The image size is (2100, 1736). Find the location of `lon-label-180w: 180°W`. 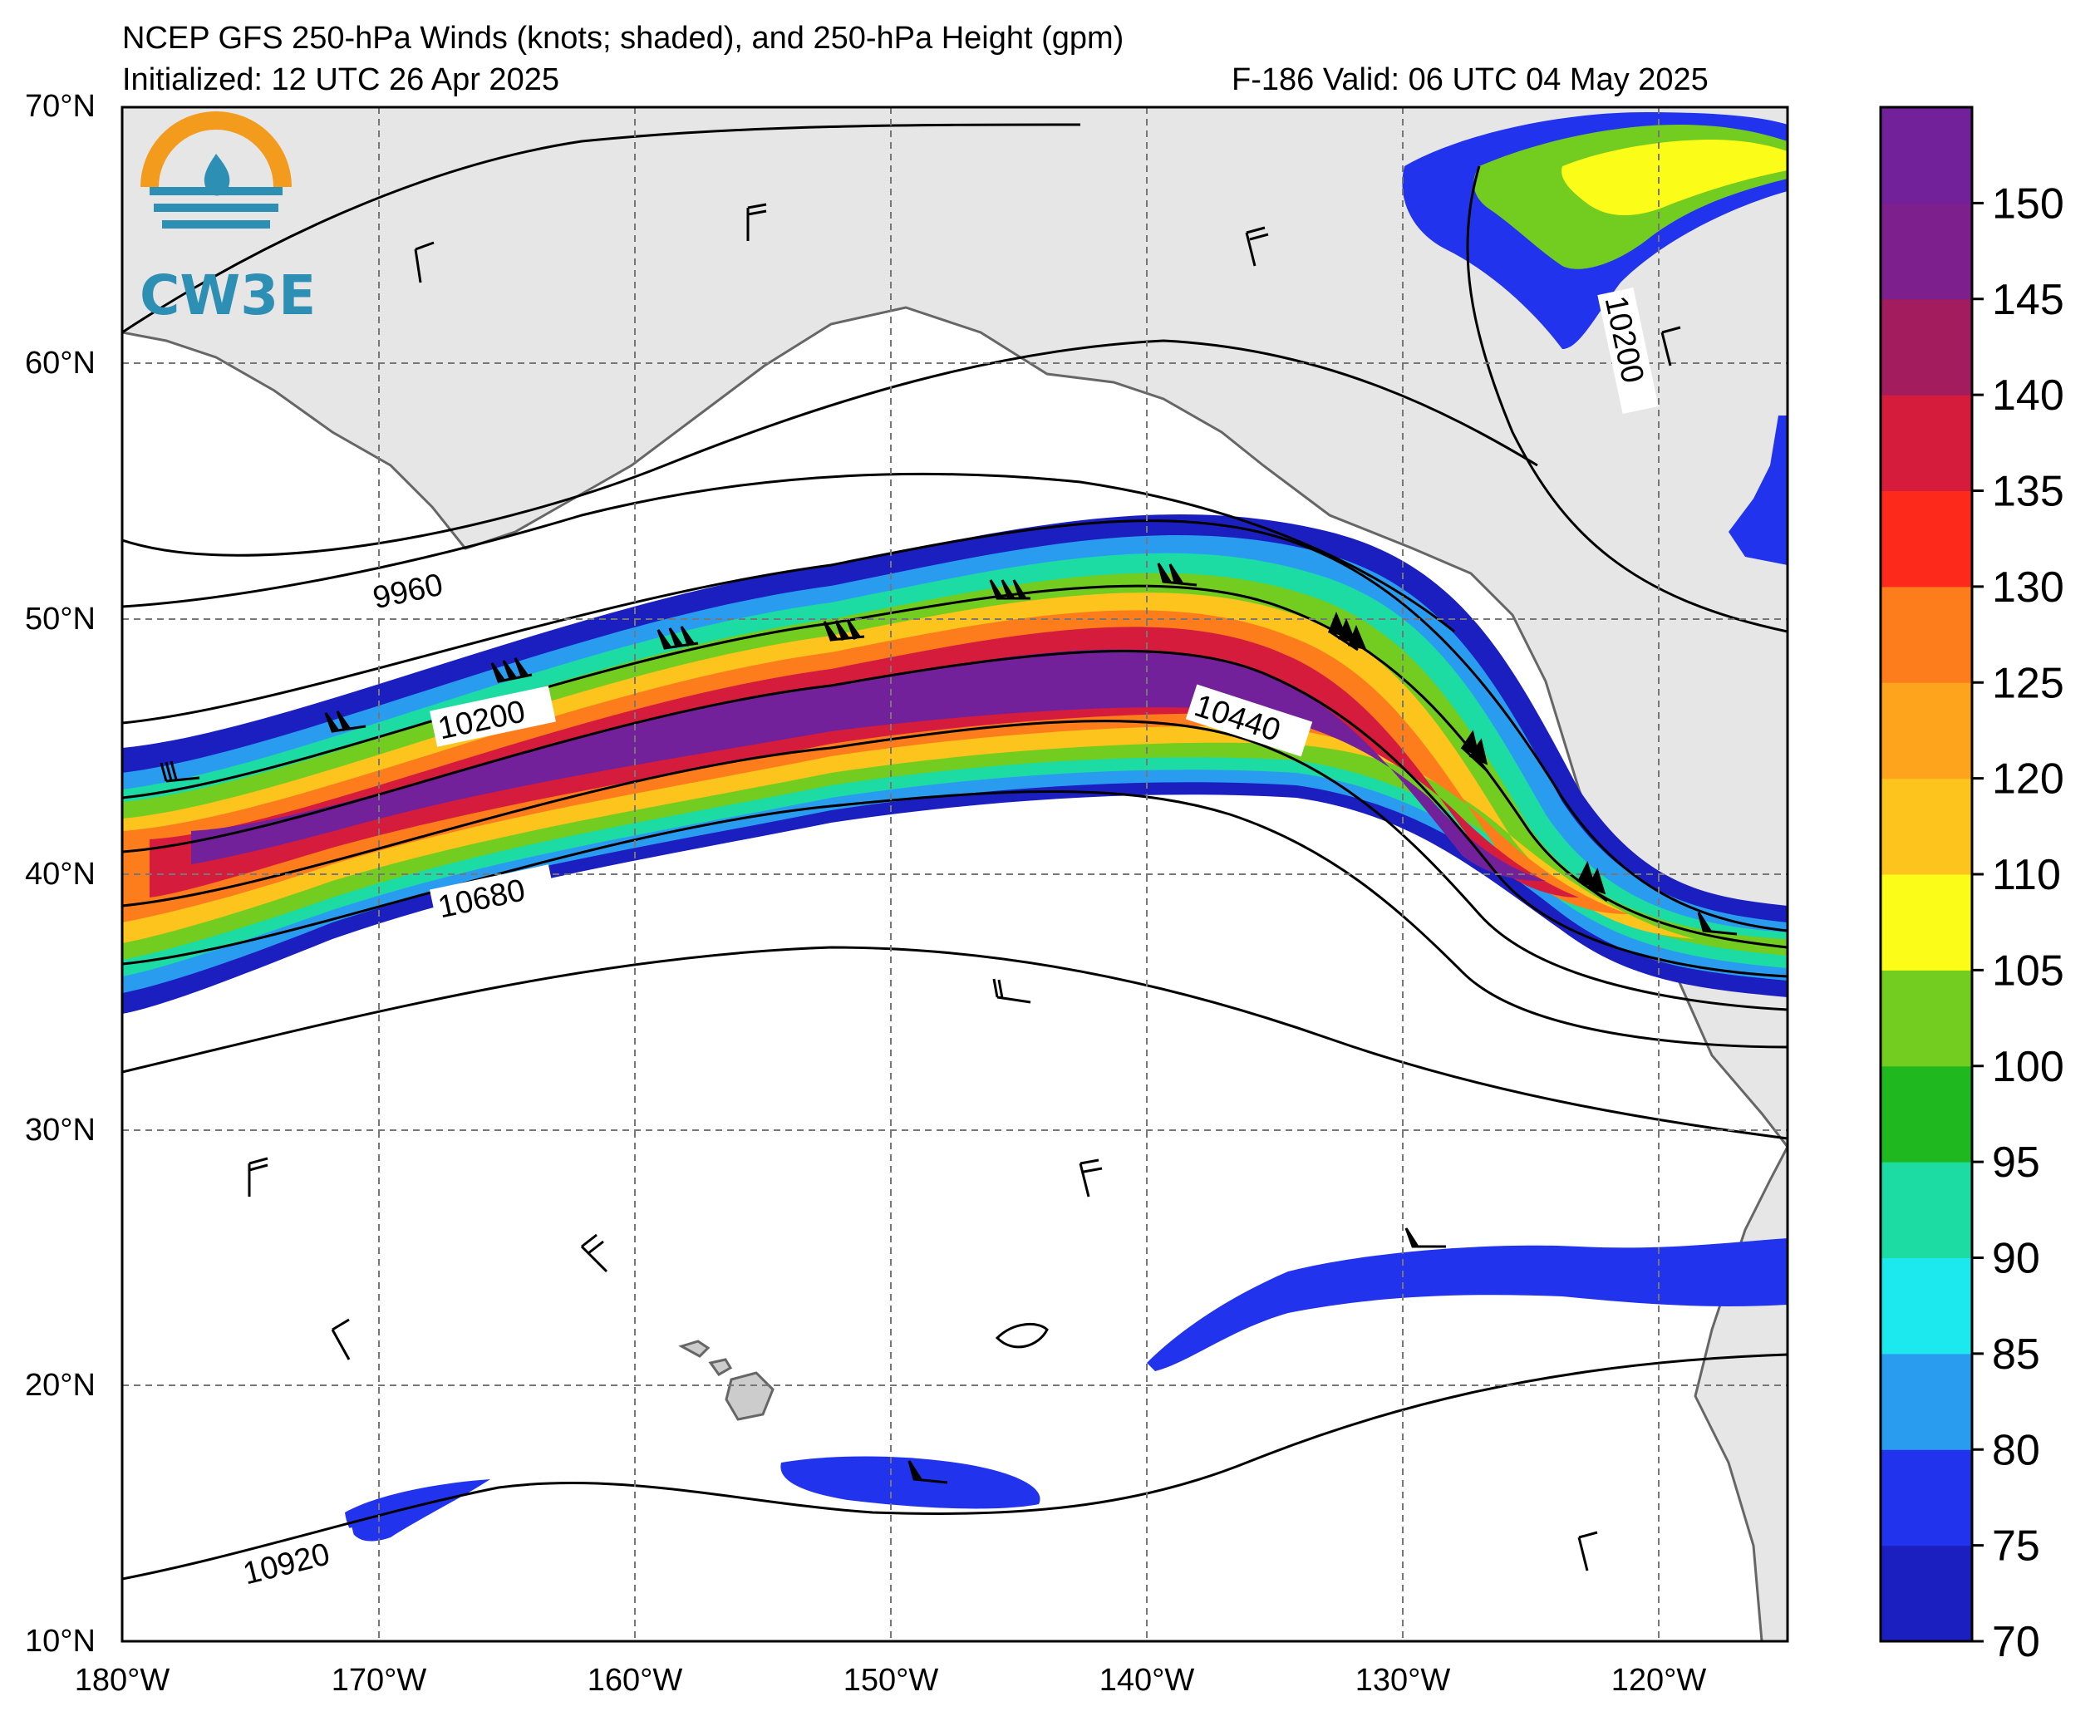

lon-label-180w: 180°W is located at coordinates (122, 1680).